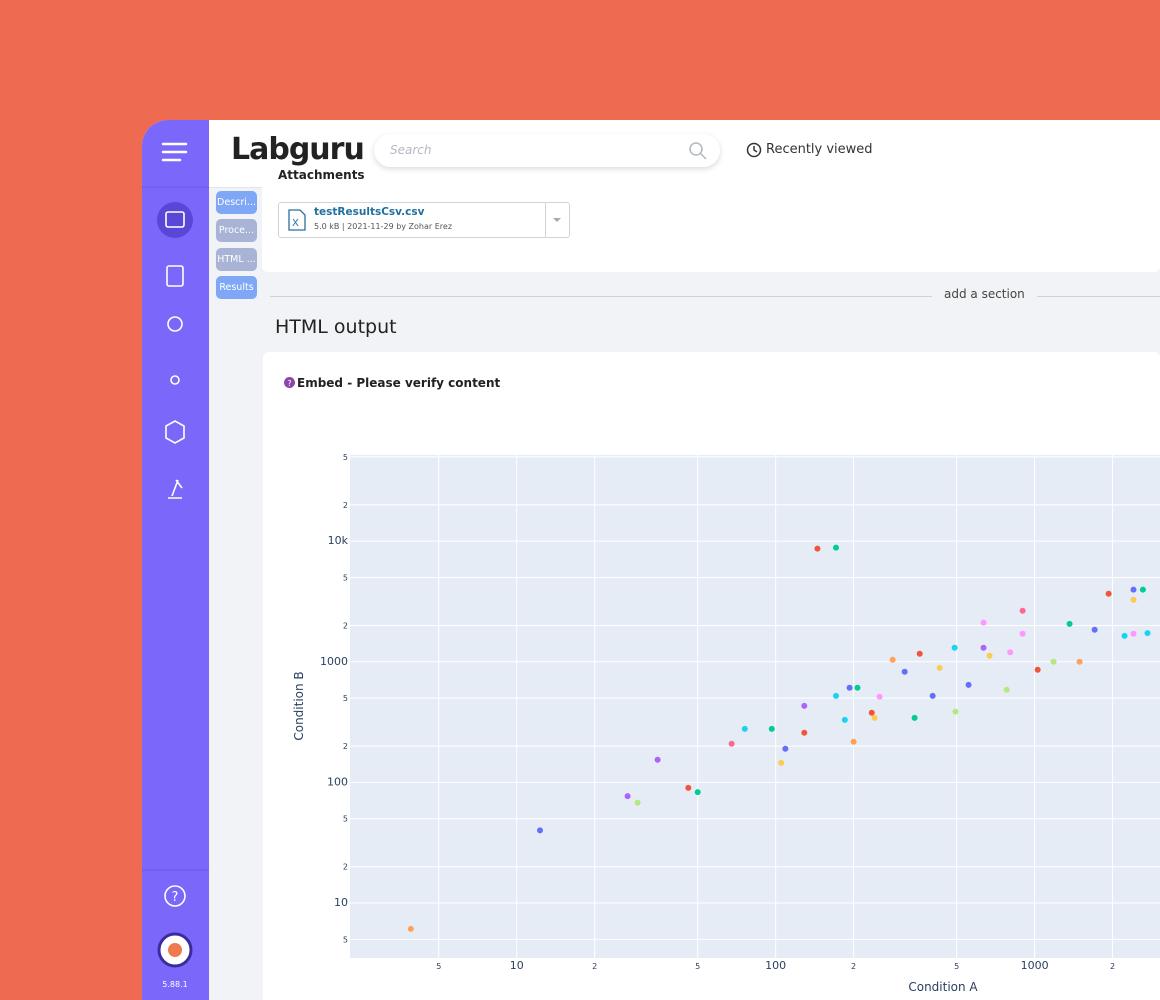  Describe the element at coordinates (819, 149) in the screenshot. I see `recently-viewed: Recently viewed` at that location.